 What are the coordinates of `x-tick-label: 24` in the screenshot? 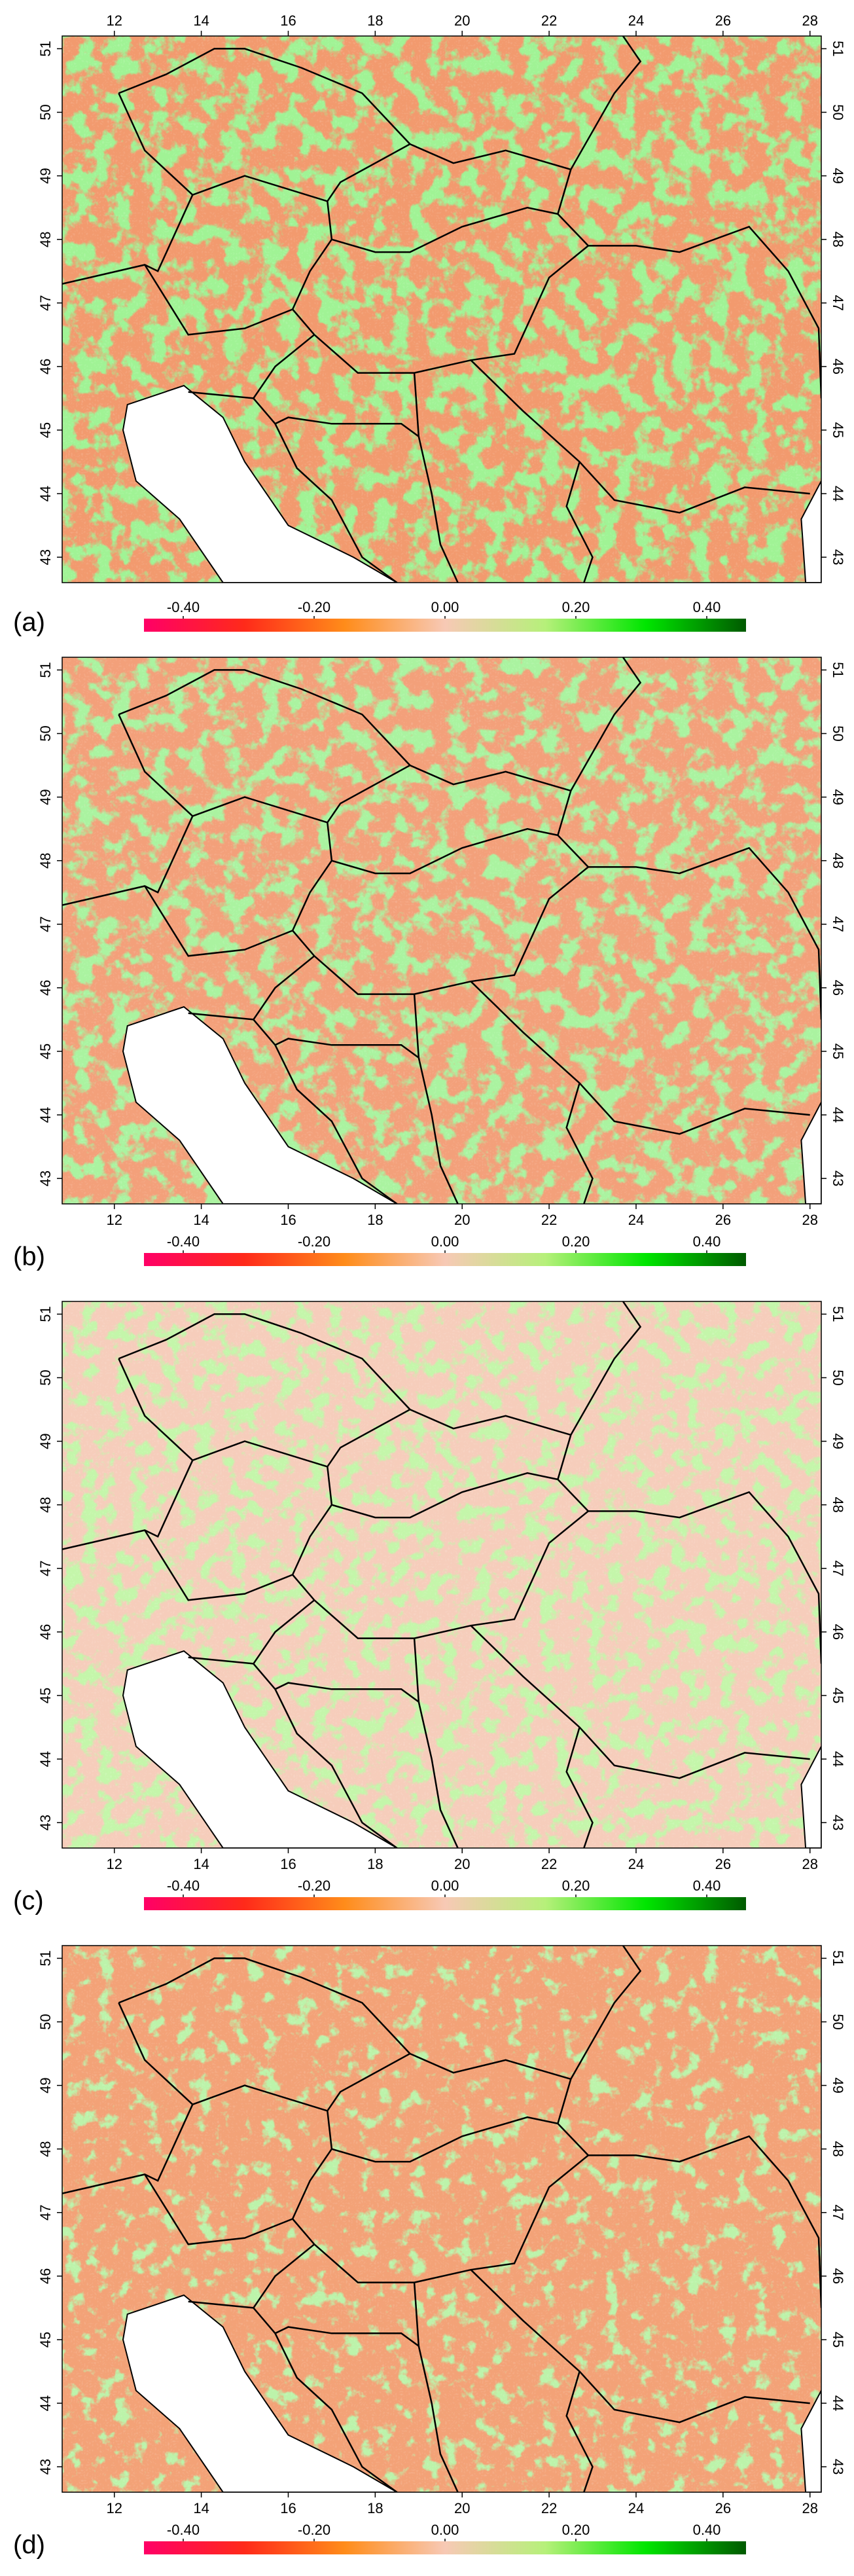 It's located at (636, 1864).